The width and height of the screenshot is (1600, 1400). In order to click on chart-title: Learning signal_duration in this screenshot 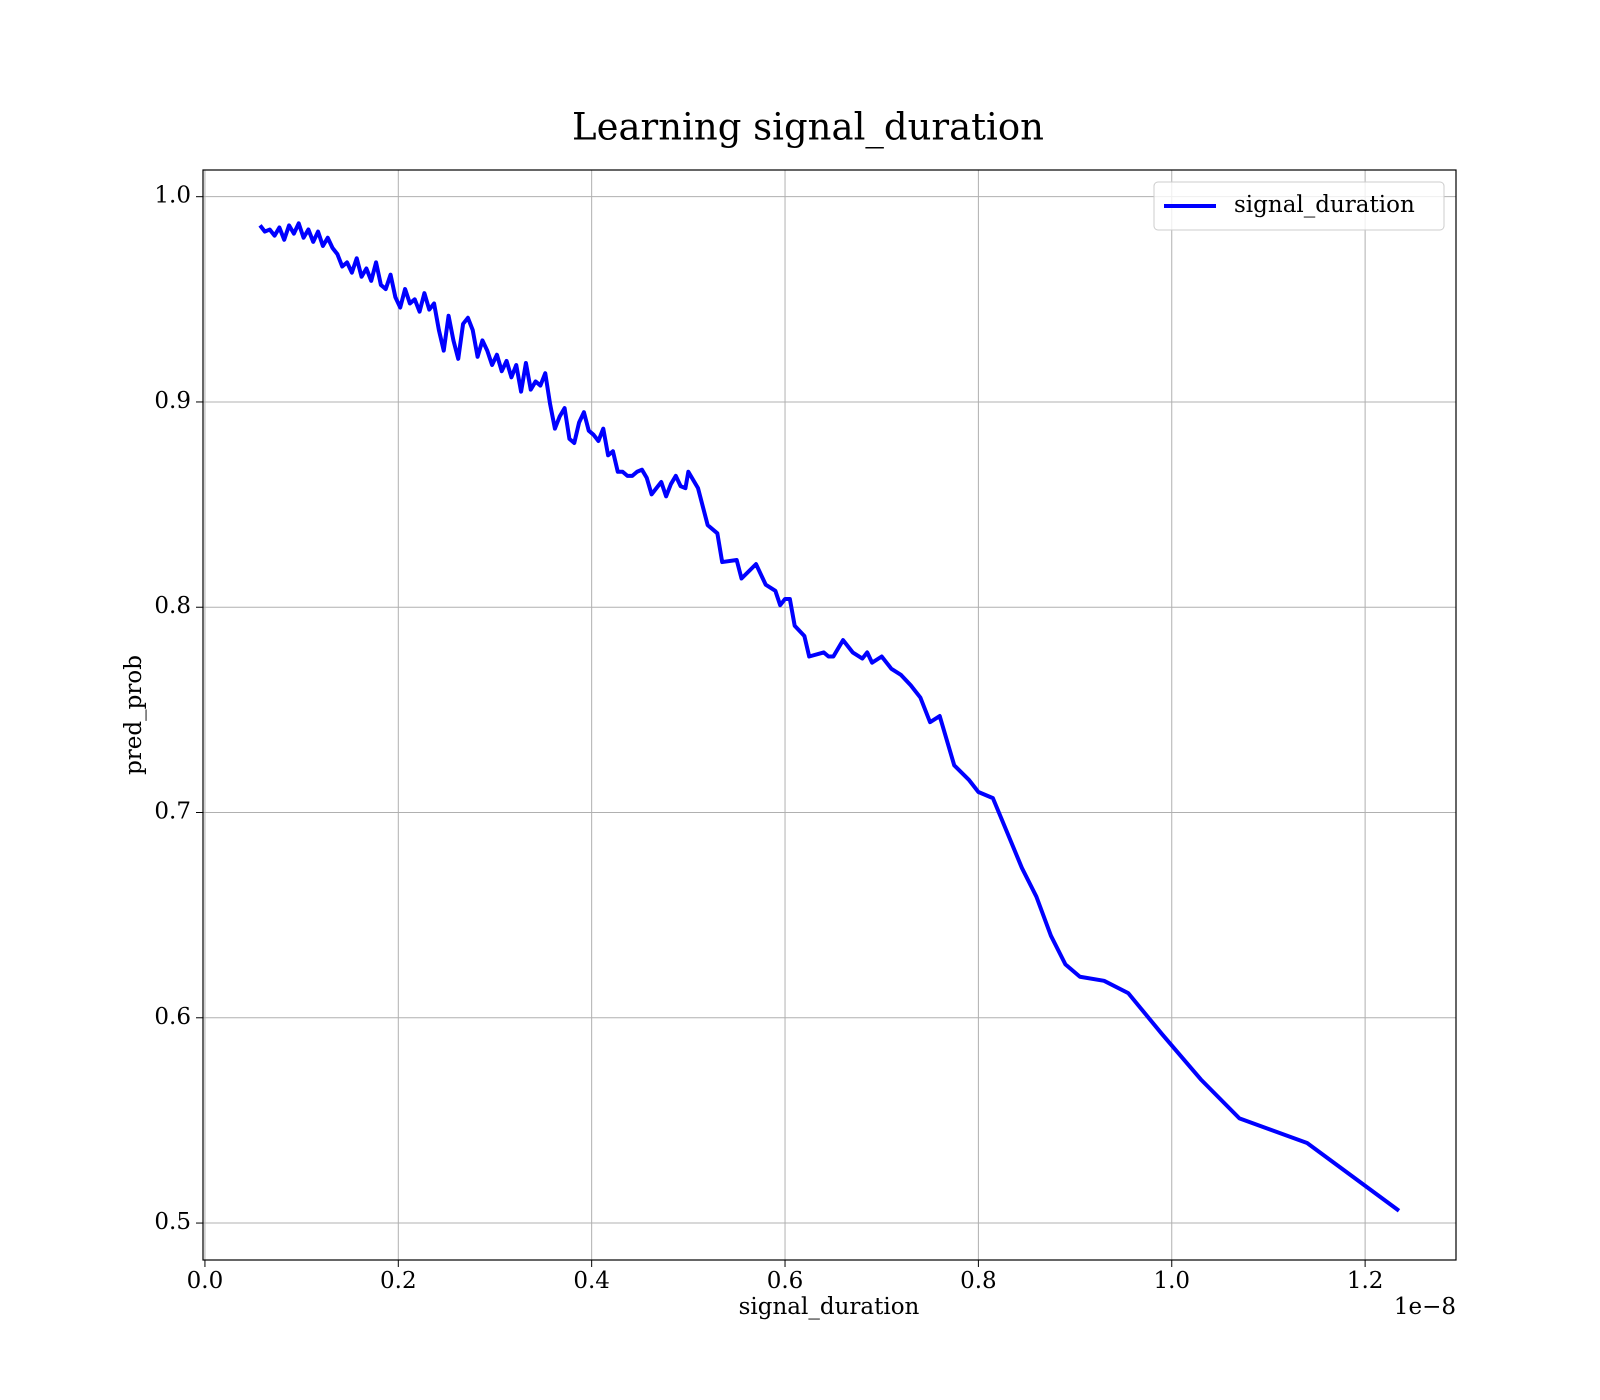, I will do `click(808, 128)`.